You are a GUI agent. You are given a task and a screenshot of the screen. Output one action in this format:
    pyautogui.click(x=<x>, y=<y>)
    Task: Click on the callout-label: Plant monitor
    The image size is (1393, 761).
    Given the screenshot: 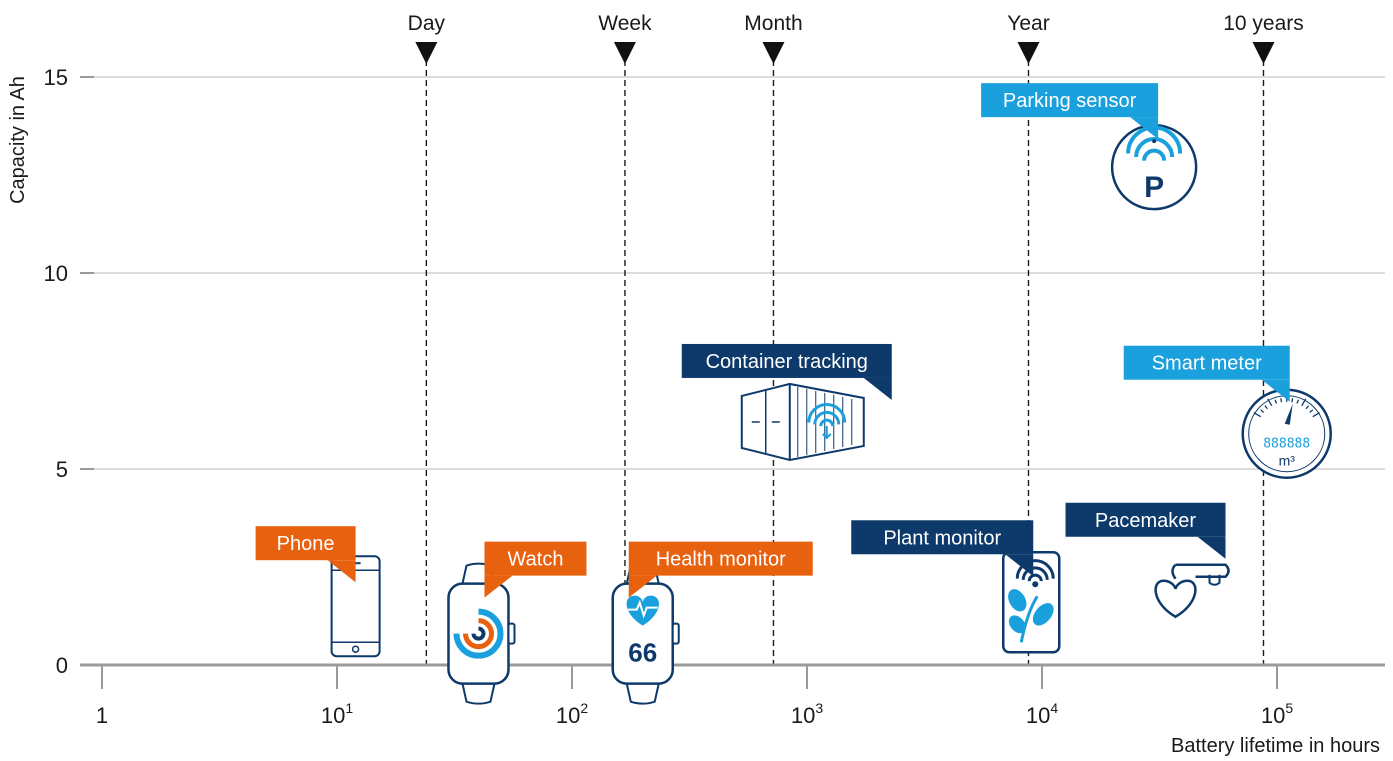 What is the action you would take?
    pyautogui.click(x=942, y=538)
    